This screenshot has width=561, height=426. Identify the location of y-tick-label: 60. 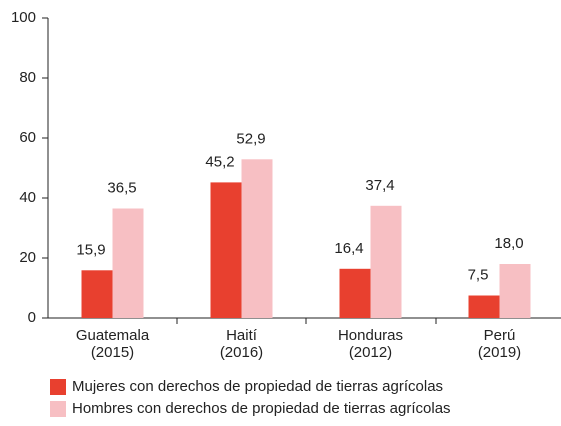
(27, 137).